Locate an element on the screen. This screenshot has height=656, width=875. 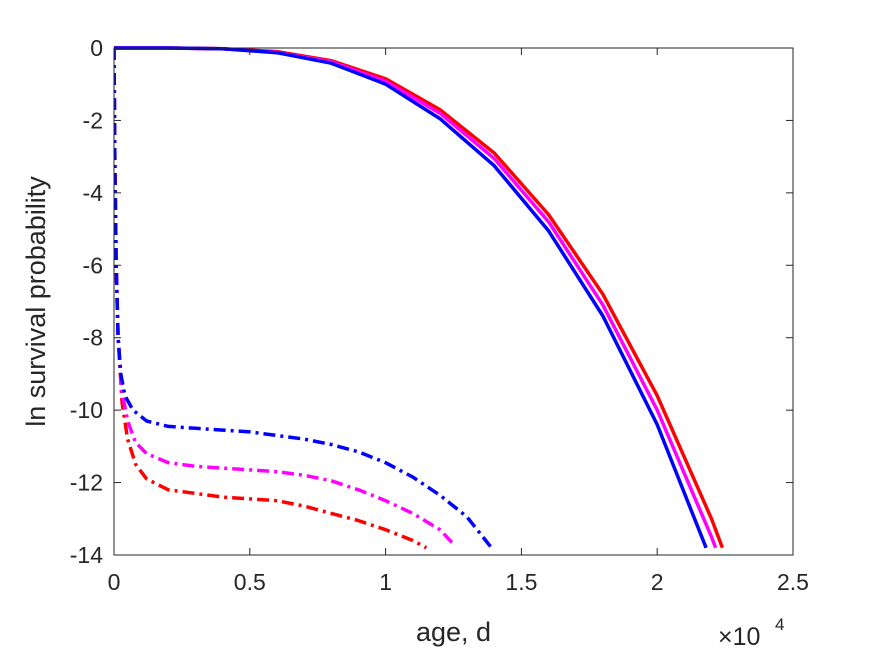
x-tick-label: 1 is located at coordinates (385, 582).